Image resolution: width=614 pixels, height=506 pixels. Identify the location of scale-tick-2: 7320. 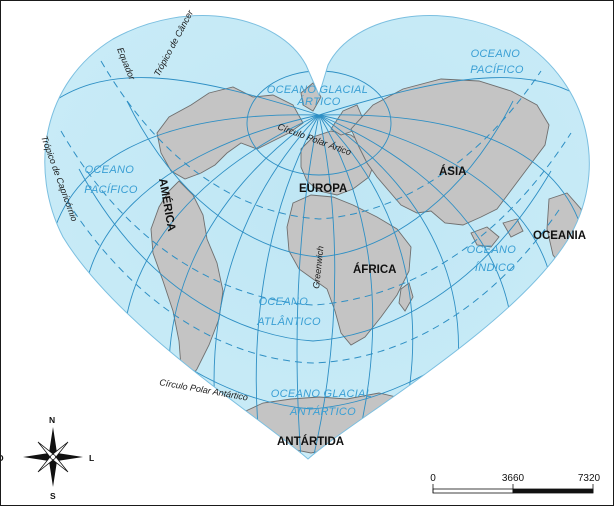
(589, 478).